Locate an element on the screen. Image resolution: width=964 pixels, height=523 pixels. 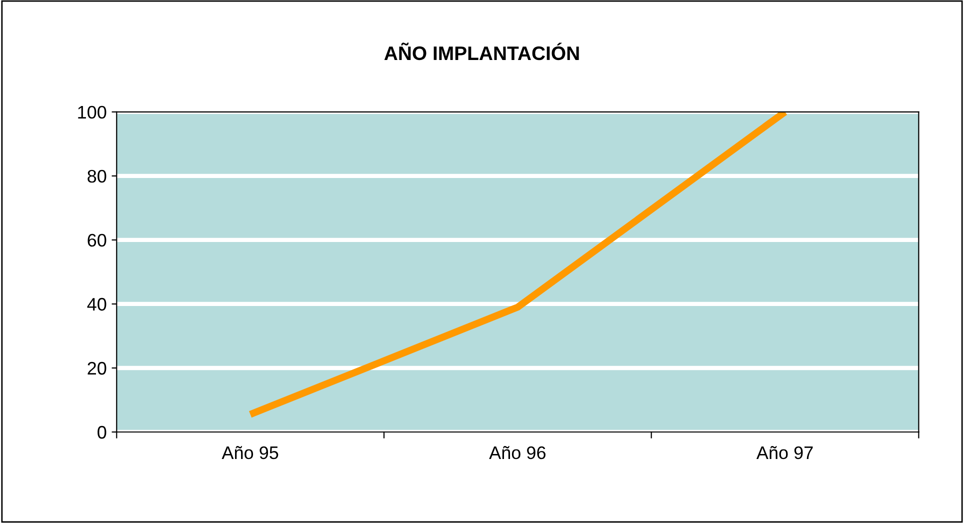
x-tick-label: Año 96 is located at coordinates (517, 453).